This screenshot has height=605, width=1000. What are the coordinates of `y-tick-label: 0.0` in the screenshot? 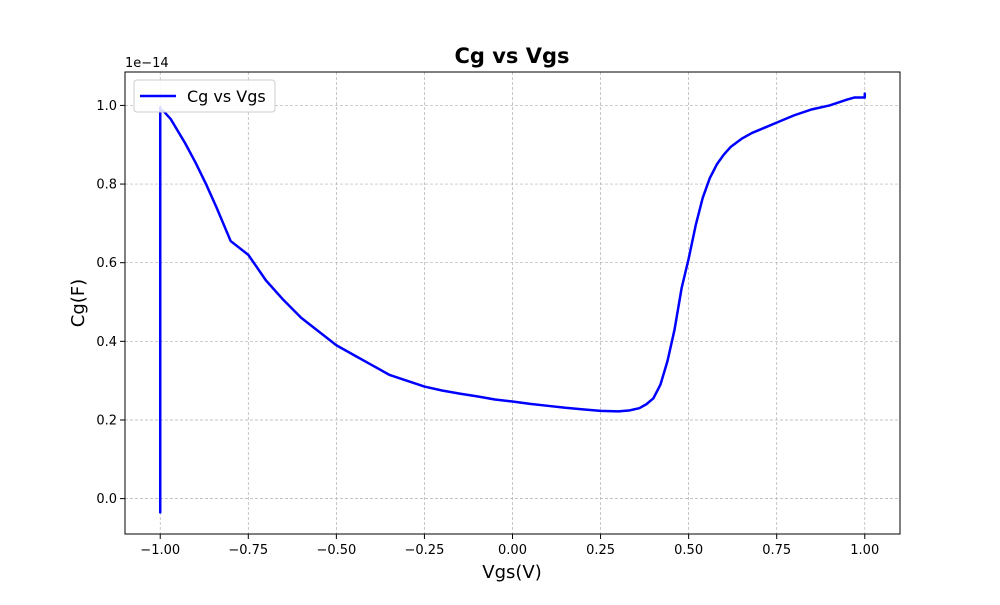 It's located at (106, 499).